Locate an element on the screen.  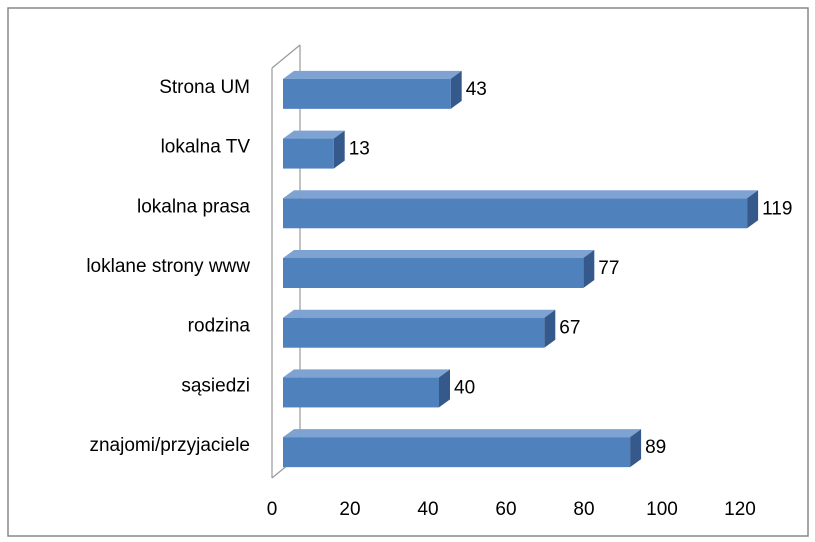
left-wall-top is located at coordinates (286, 56).